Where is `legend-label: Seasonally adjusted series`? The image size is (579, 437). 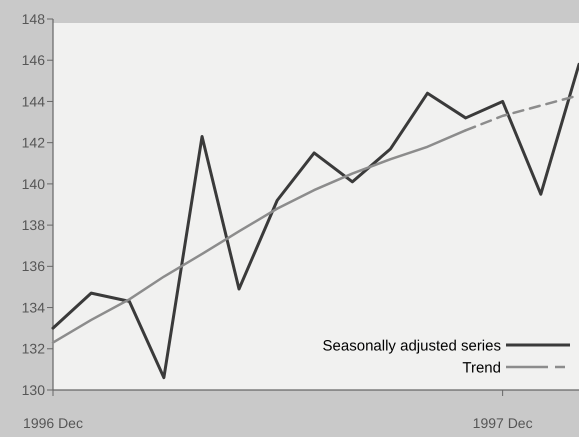
legend-label: Seasonally adjusted series is located at coordinates (411, 345).